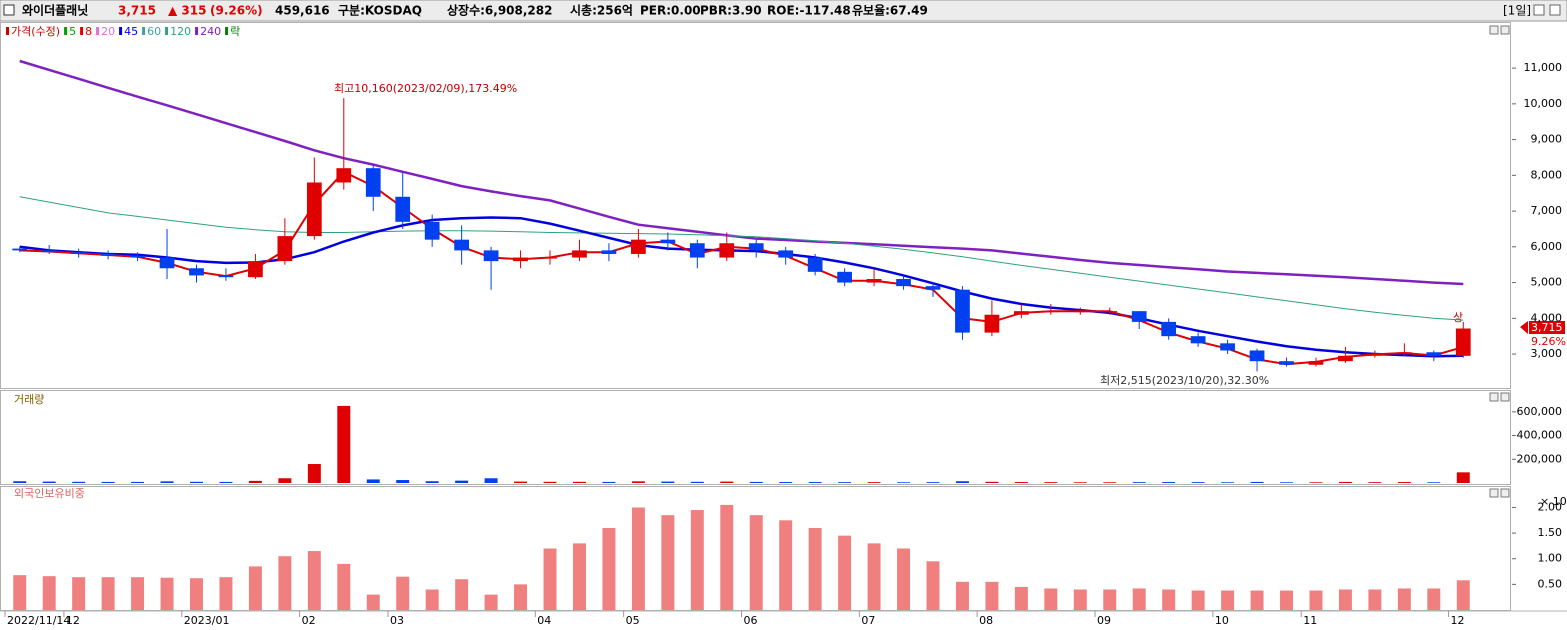  I want to click on volume-pane, so click(755, 437).